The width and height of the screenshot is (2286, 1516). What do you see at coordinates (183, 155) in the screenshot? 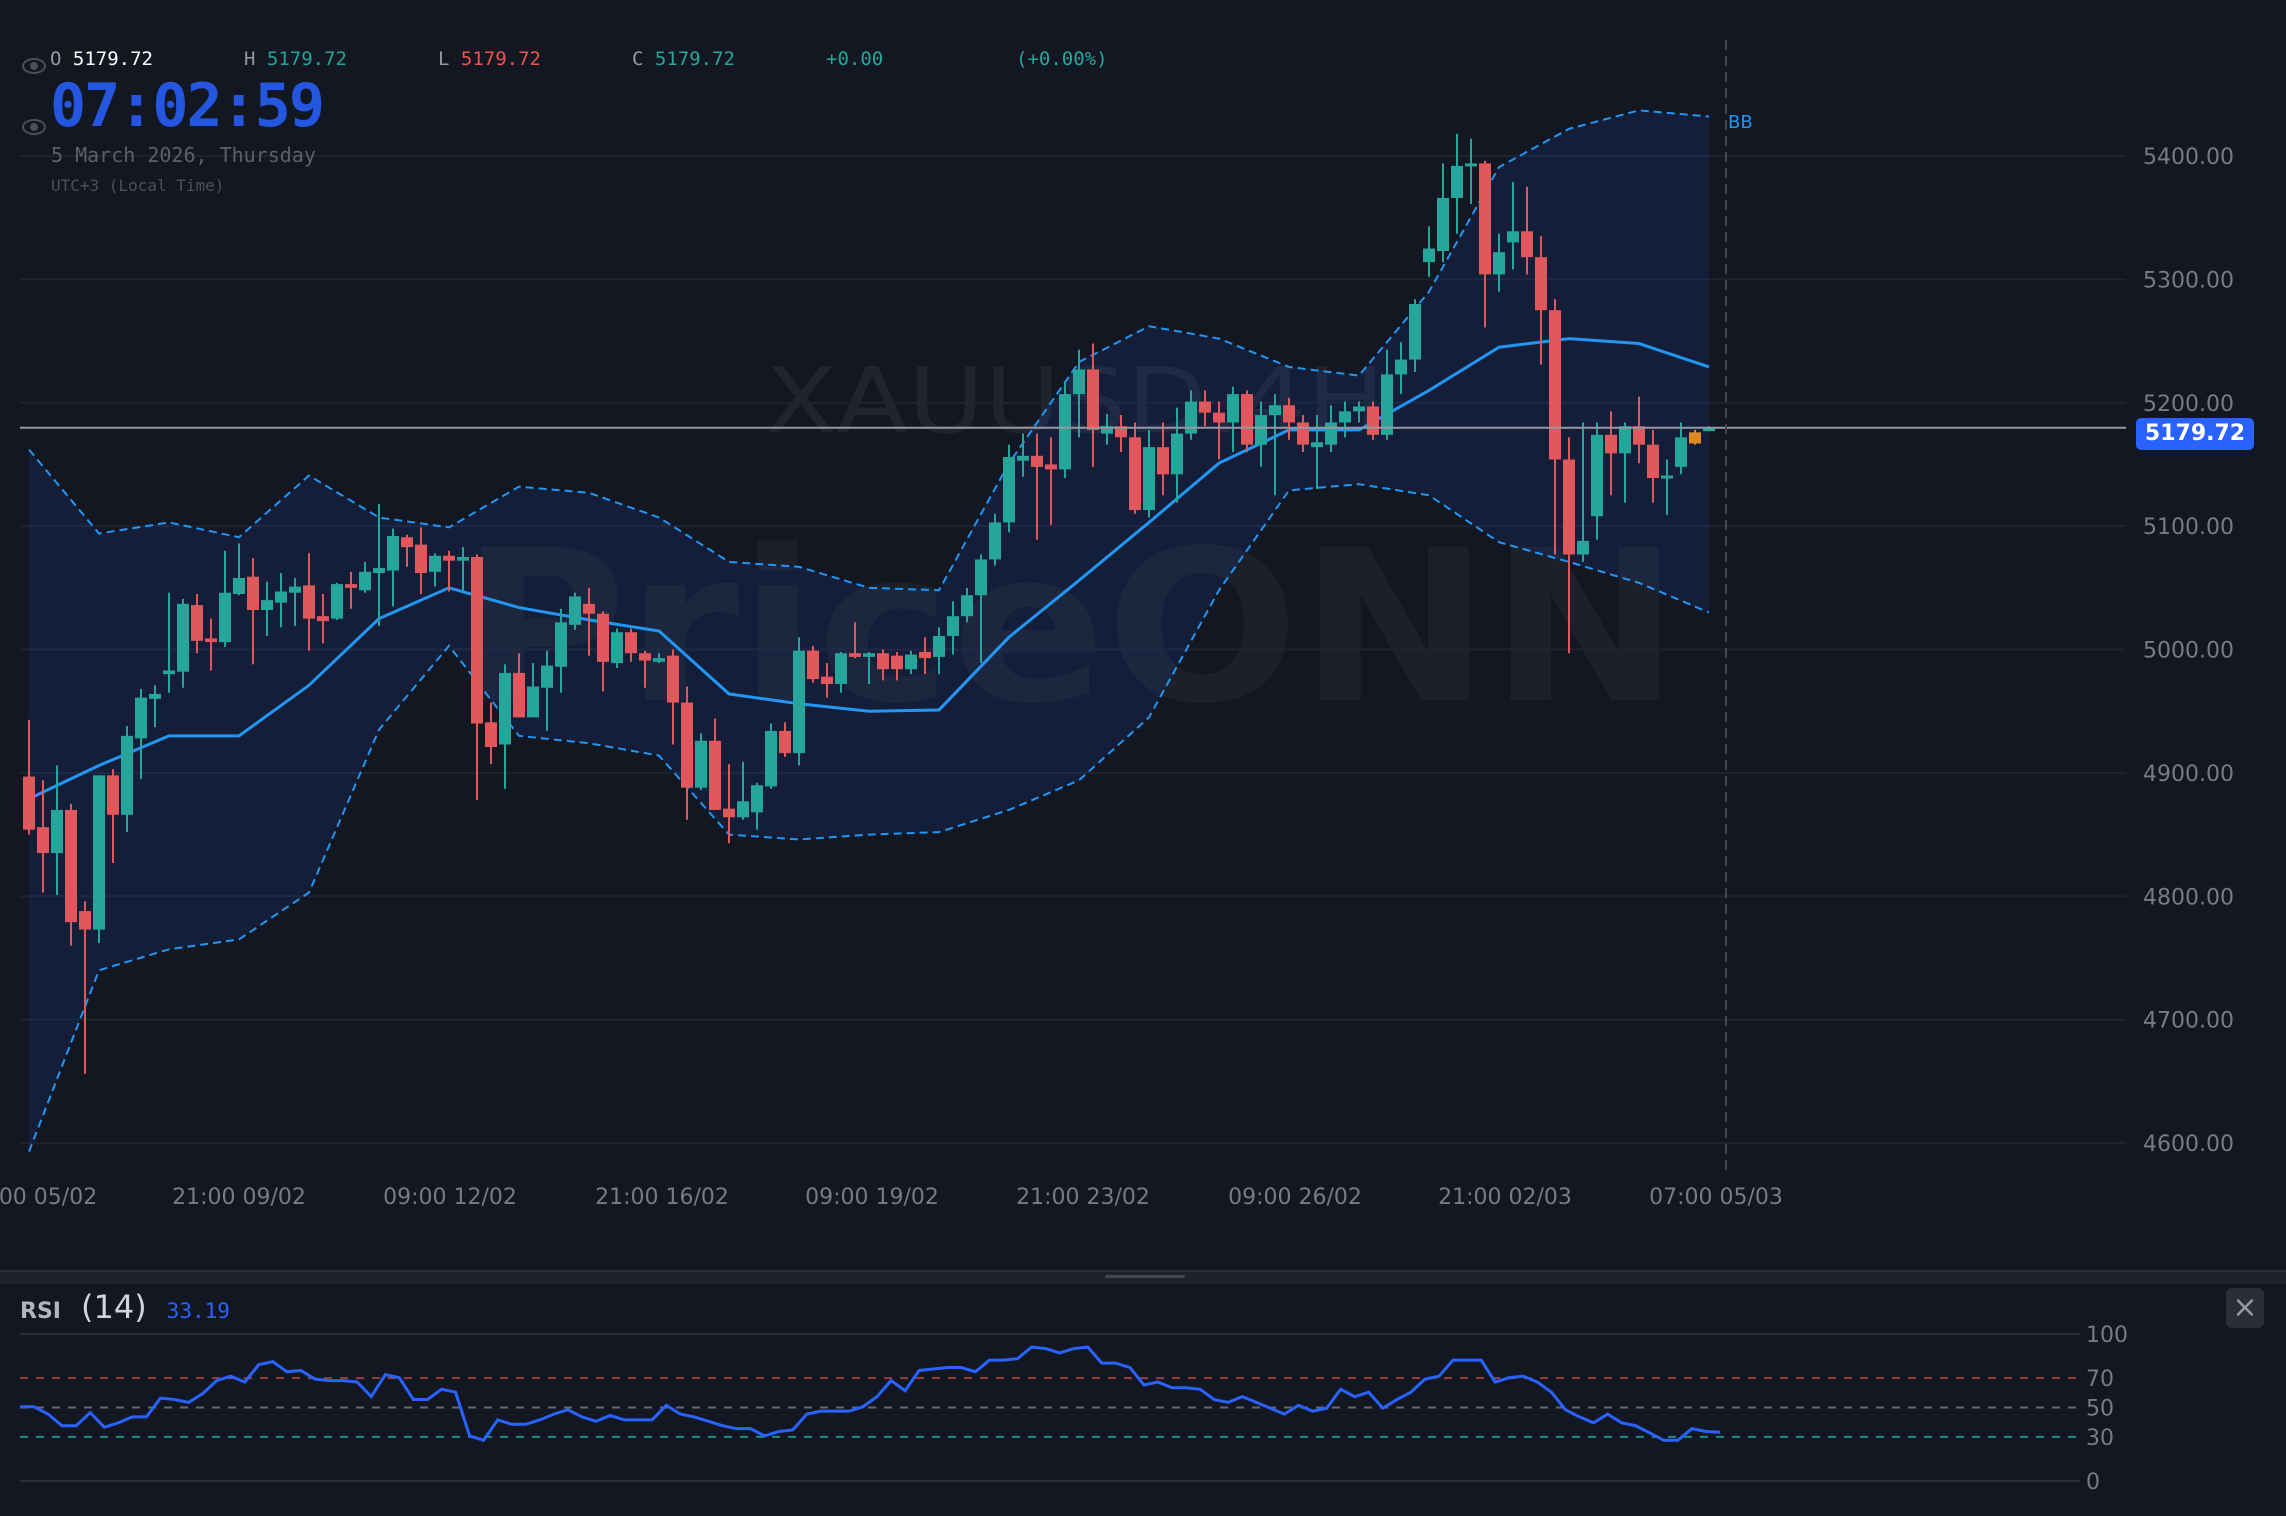
I see `clock-date: 5 March 2026, Thursday` at bounding box center [183, 155].